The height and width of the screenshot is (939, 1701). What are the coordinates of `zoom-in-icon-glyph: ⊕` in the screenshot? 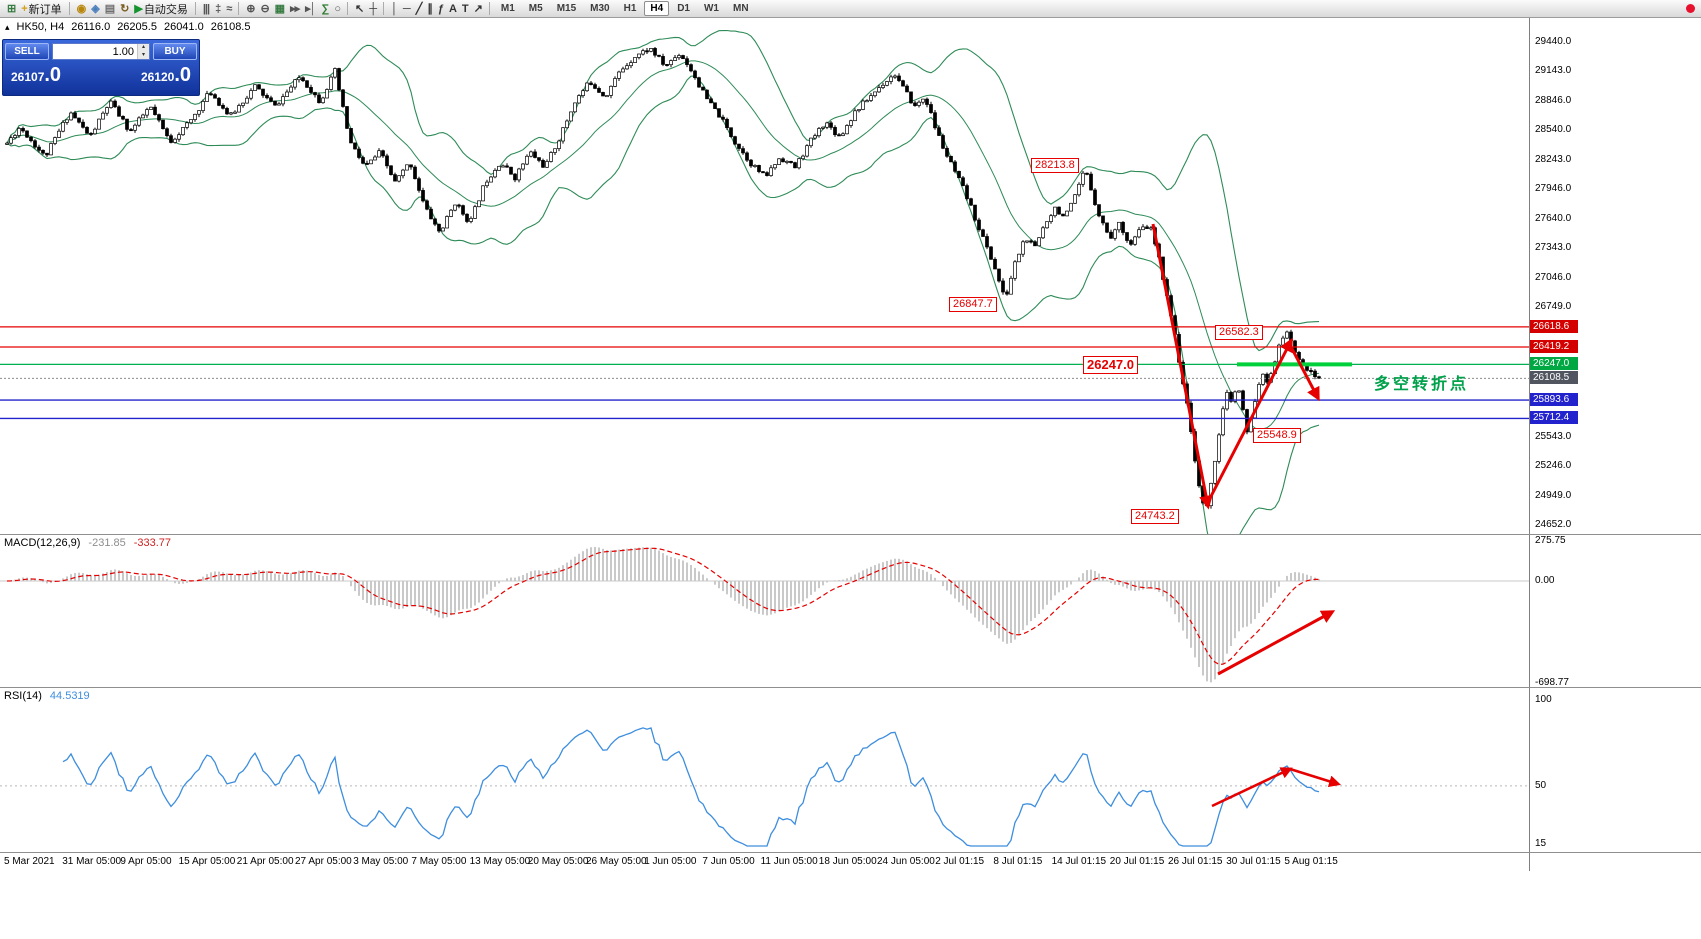 It's located at (250, 8).